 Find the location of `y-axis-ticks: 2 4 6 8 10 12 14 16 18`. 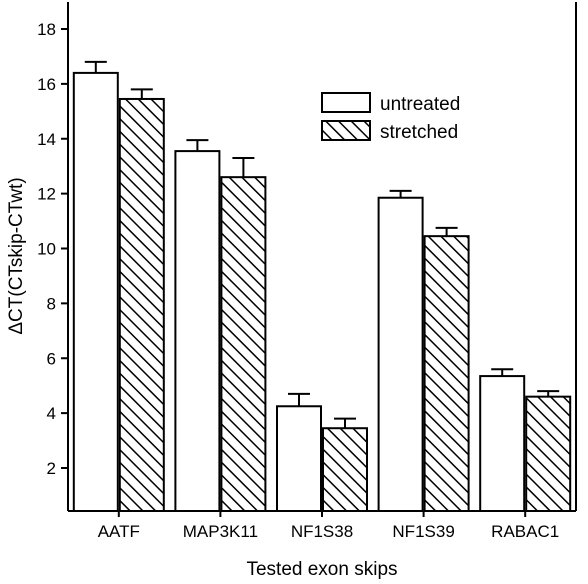

y-axis-ticks: 2 4 6 8 10 12 14 16 18 is located at coordinates (52, 249).